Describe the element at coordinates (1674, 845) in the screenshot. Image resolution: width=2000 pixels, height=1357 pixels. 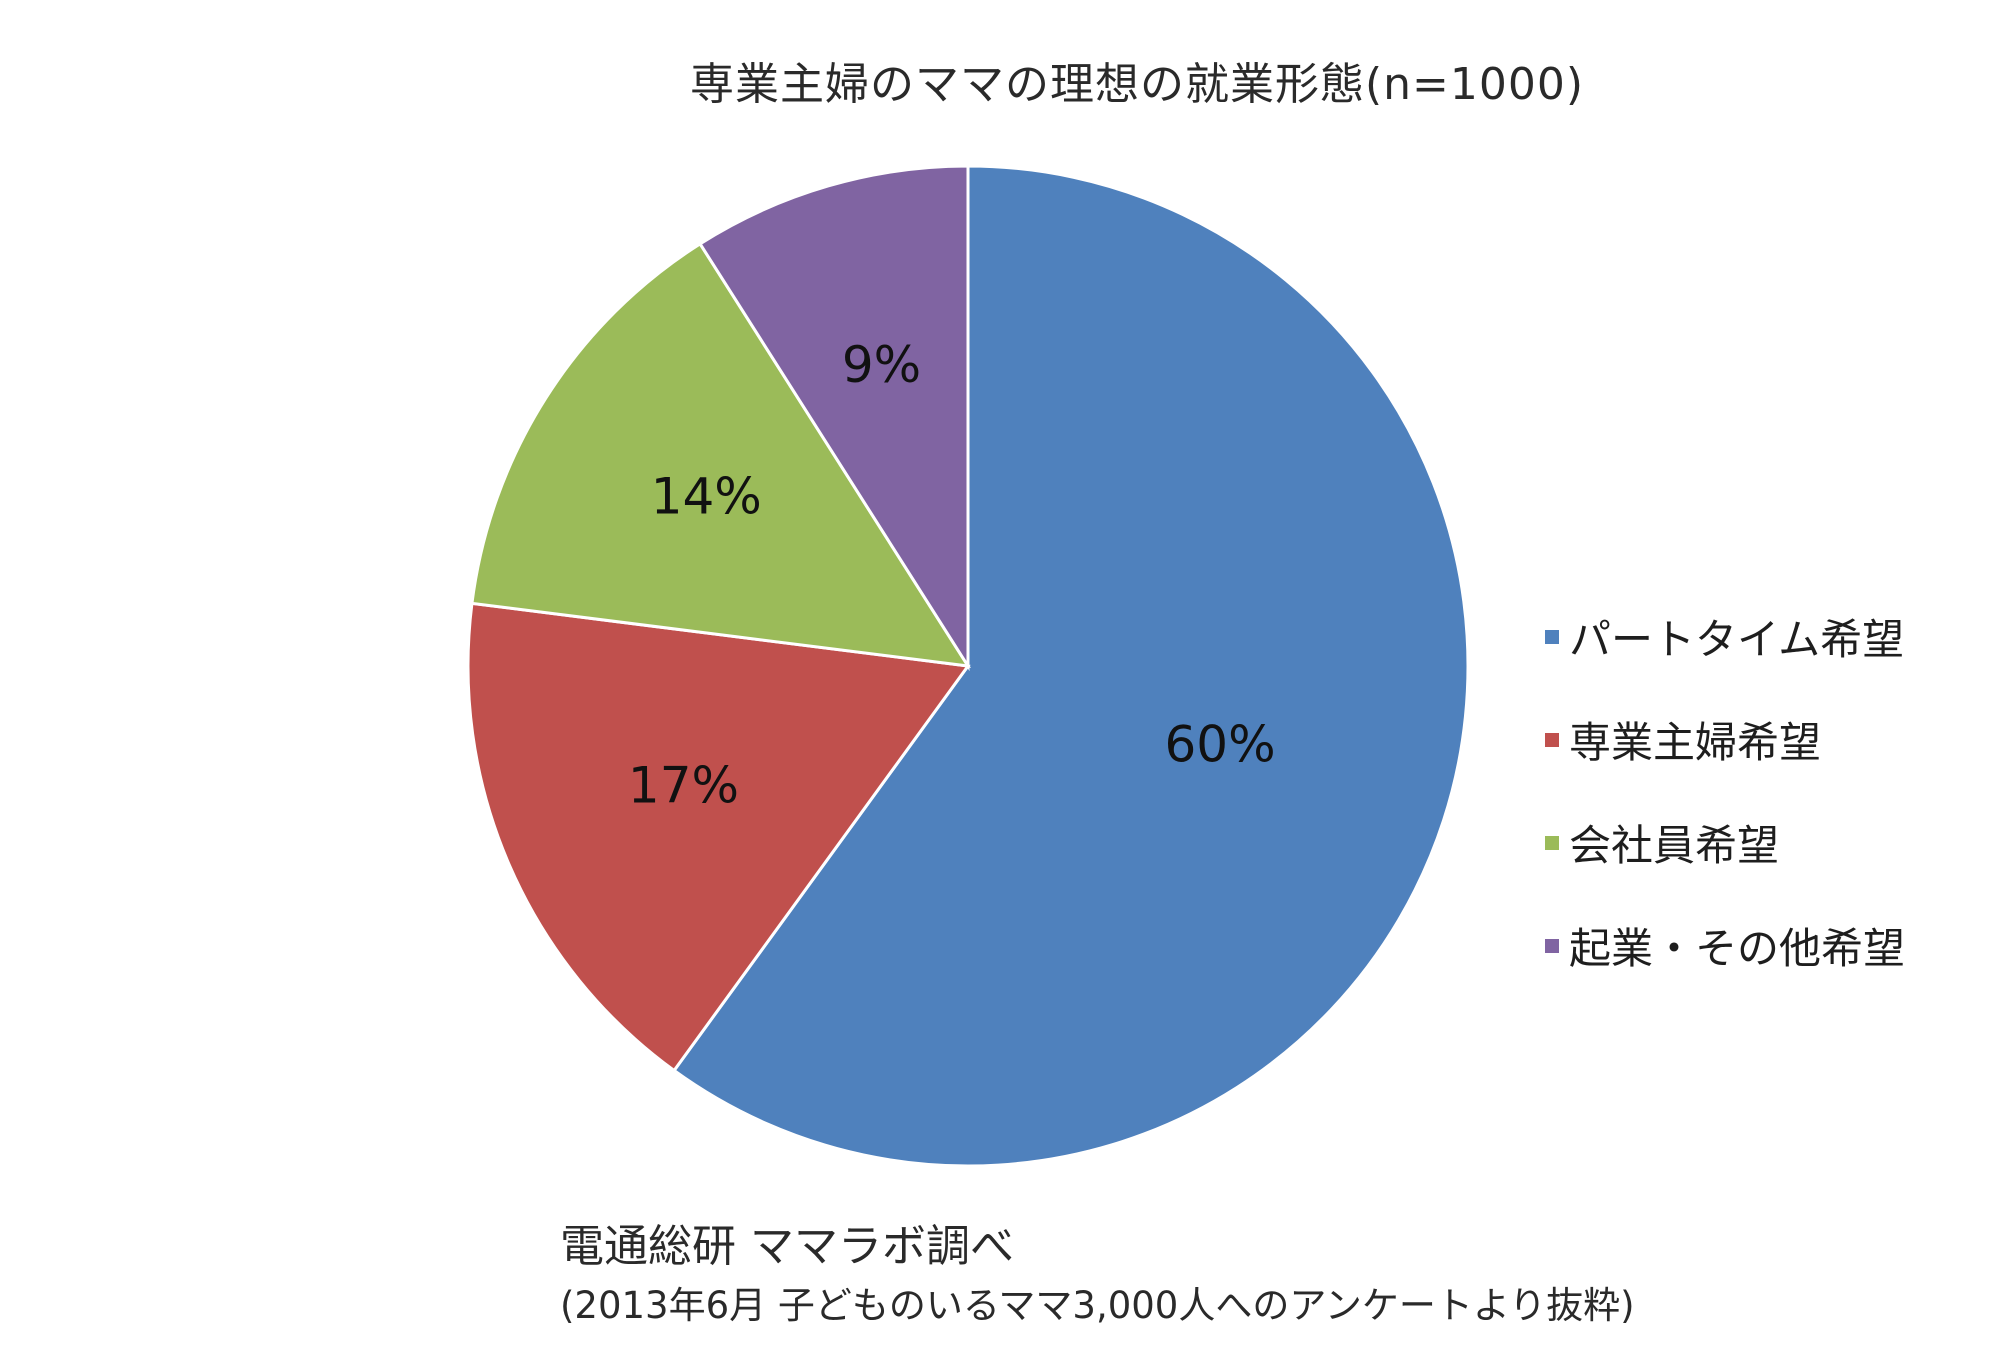
I see `legend-label: 会社員希望` at that location.